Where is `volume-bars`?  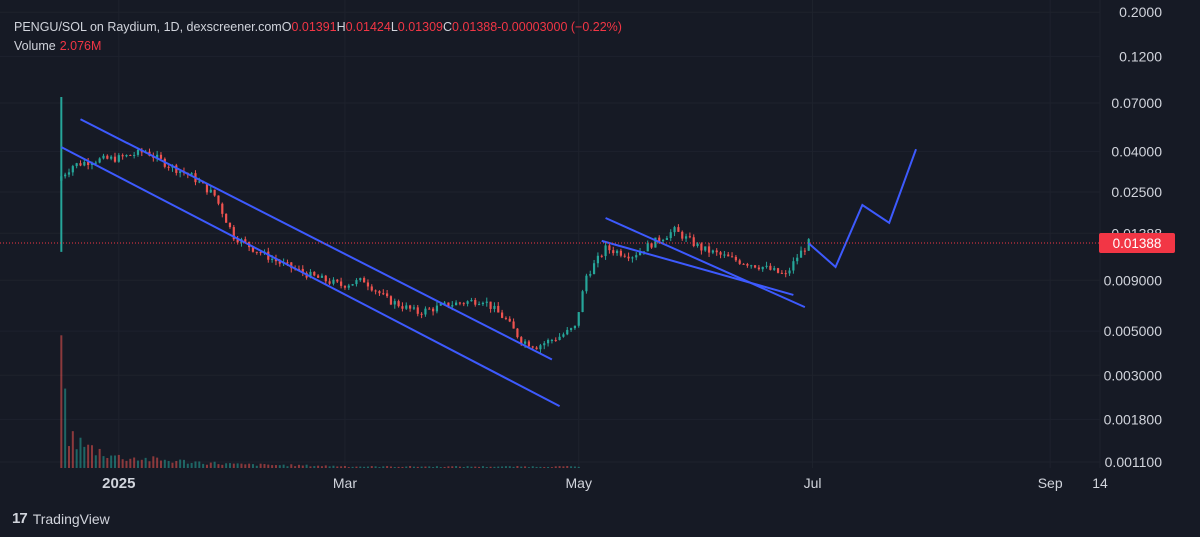 volume-bars is located at coordinates (320, 401).